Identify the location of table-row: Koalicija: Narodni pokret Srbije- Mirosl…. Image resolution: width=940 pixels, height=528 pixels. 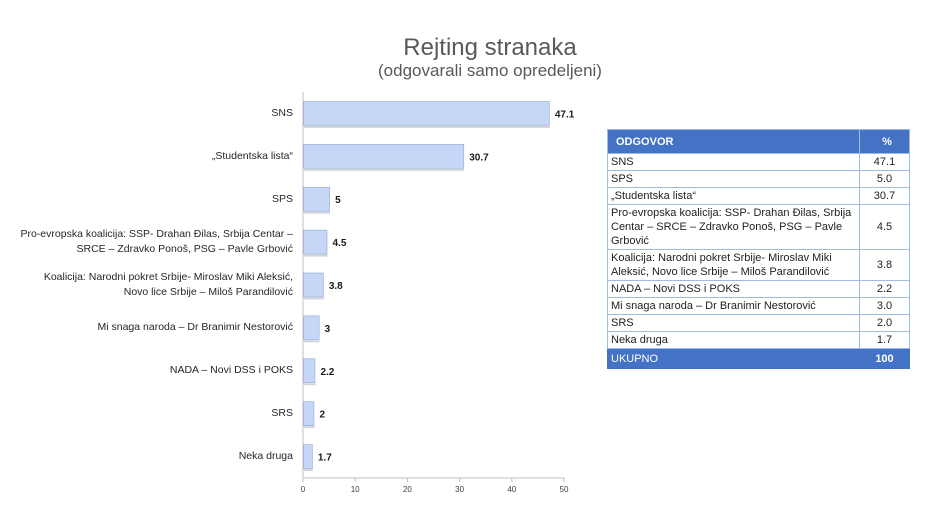
(758, 265).